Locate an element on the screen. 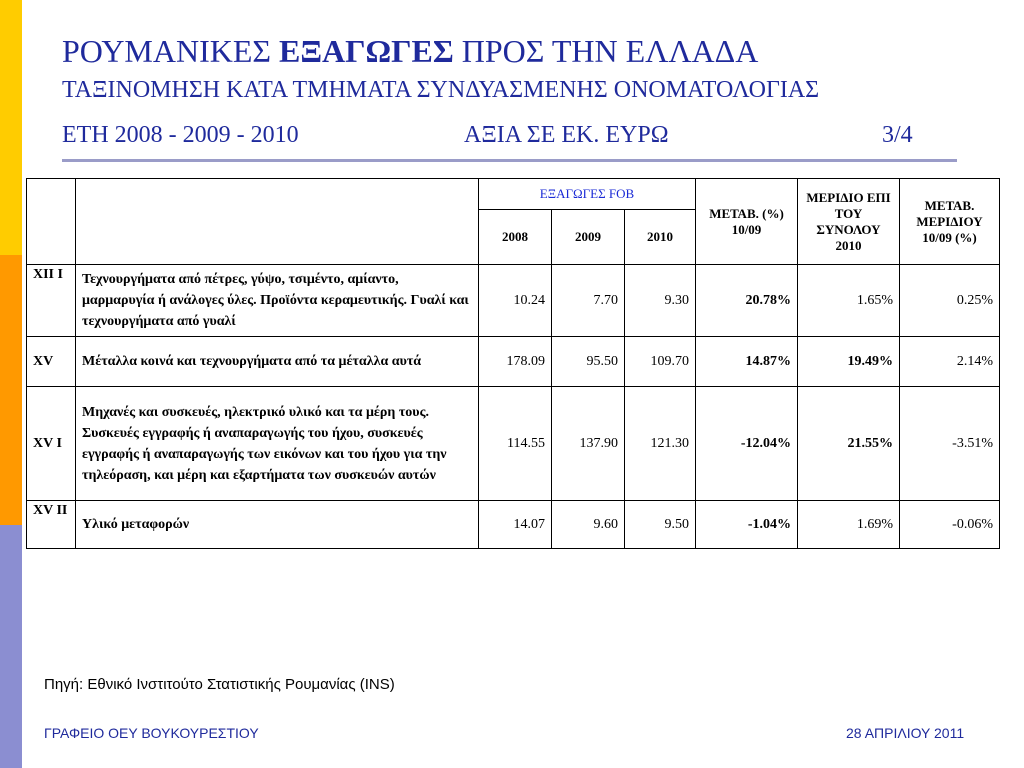 The width and height of the screenshot is (1024, 768). row-code: XV II is located at coordinates (51, 524).